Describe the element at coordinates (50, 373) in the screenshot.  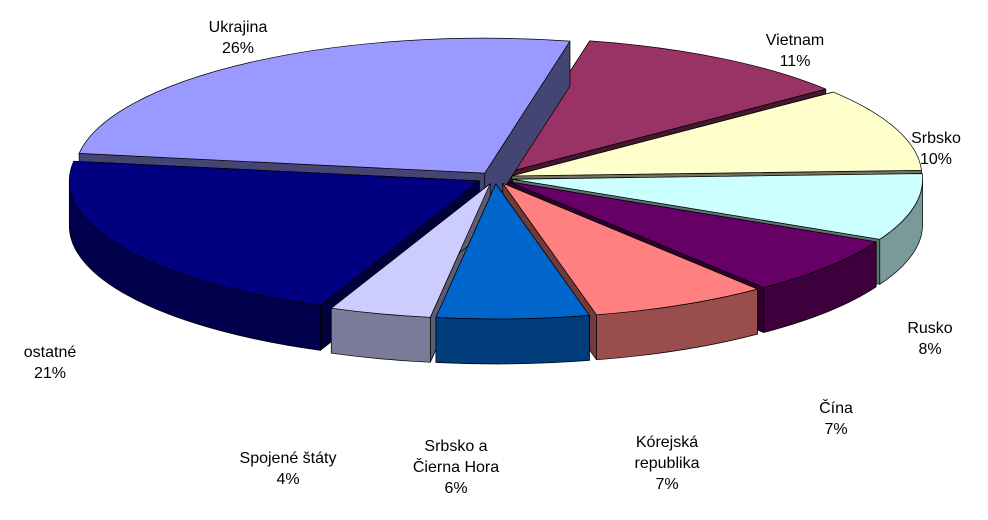
I see `label-value: 21%` at that location.